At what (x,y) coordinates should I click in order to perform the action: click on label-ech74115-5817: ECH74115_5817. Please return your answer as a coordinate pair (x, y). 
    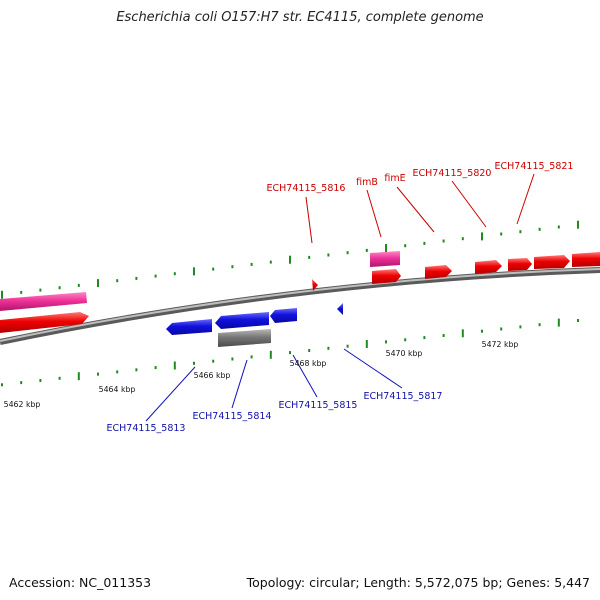
    Looking at the image, I should click on (403, 396).